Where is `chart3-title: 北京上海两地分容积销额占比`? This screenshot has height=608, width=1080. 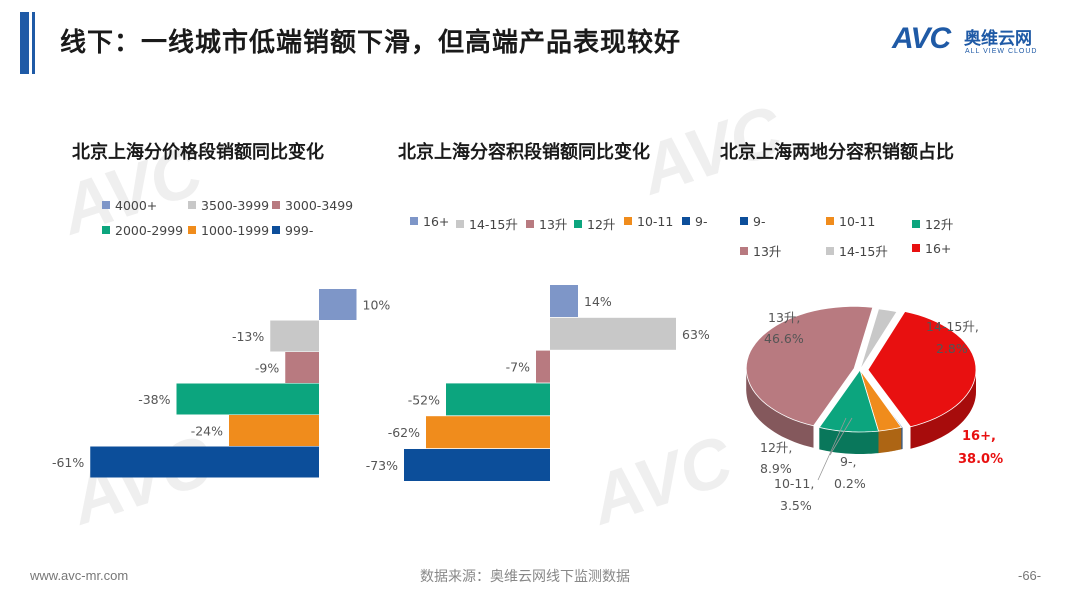 chart3-title: 北京上海两地分容积销额占比 is located at coordinates (837, 152).